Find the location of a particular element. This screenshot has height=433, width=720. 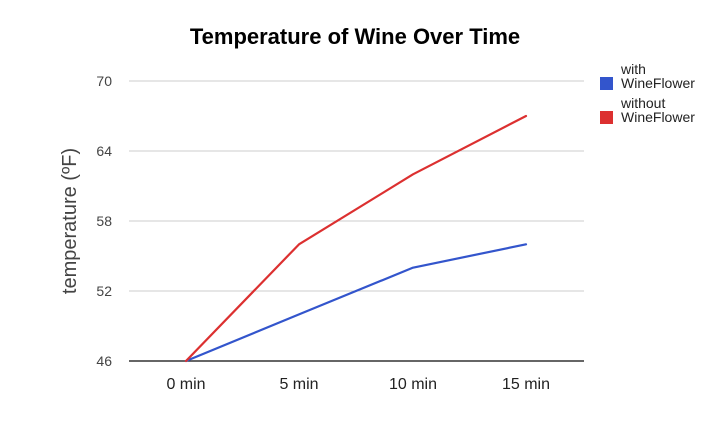

x-tick-label: 5 min is located at coordinates (298, 384).